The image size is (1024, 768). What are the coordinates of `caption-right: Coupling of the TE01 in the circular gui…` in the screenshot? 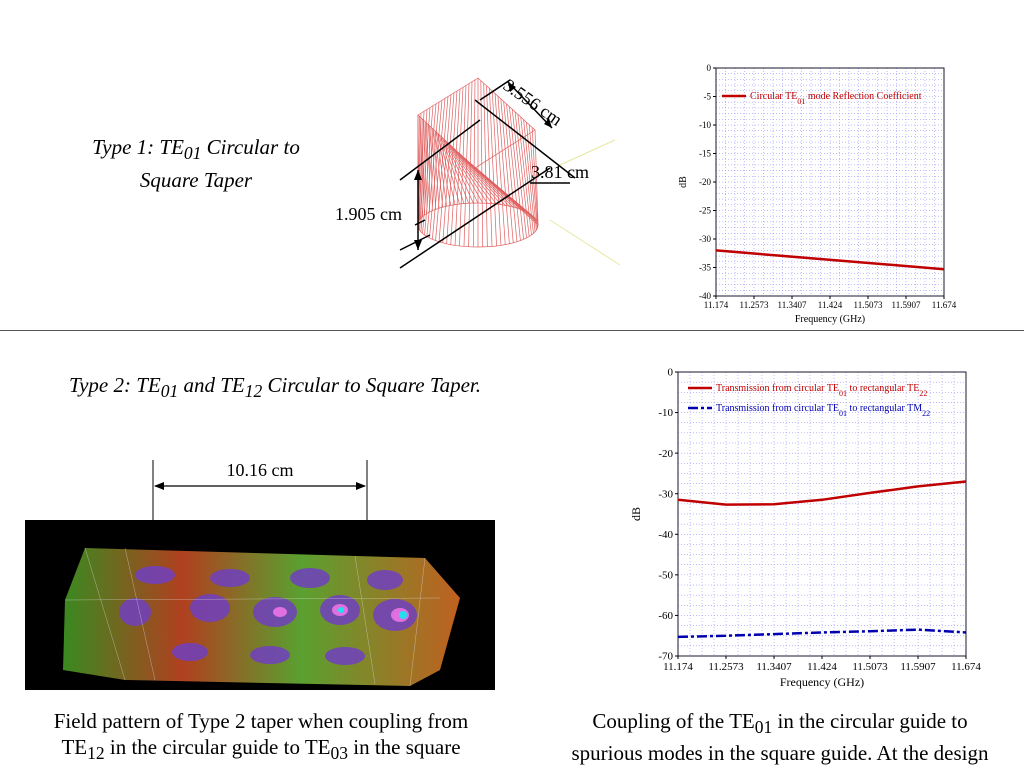 It's located at (780, 737).